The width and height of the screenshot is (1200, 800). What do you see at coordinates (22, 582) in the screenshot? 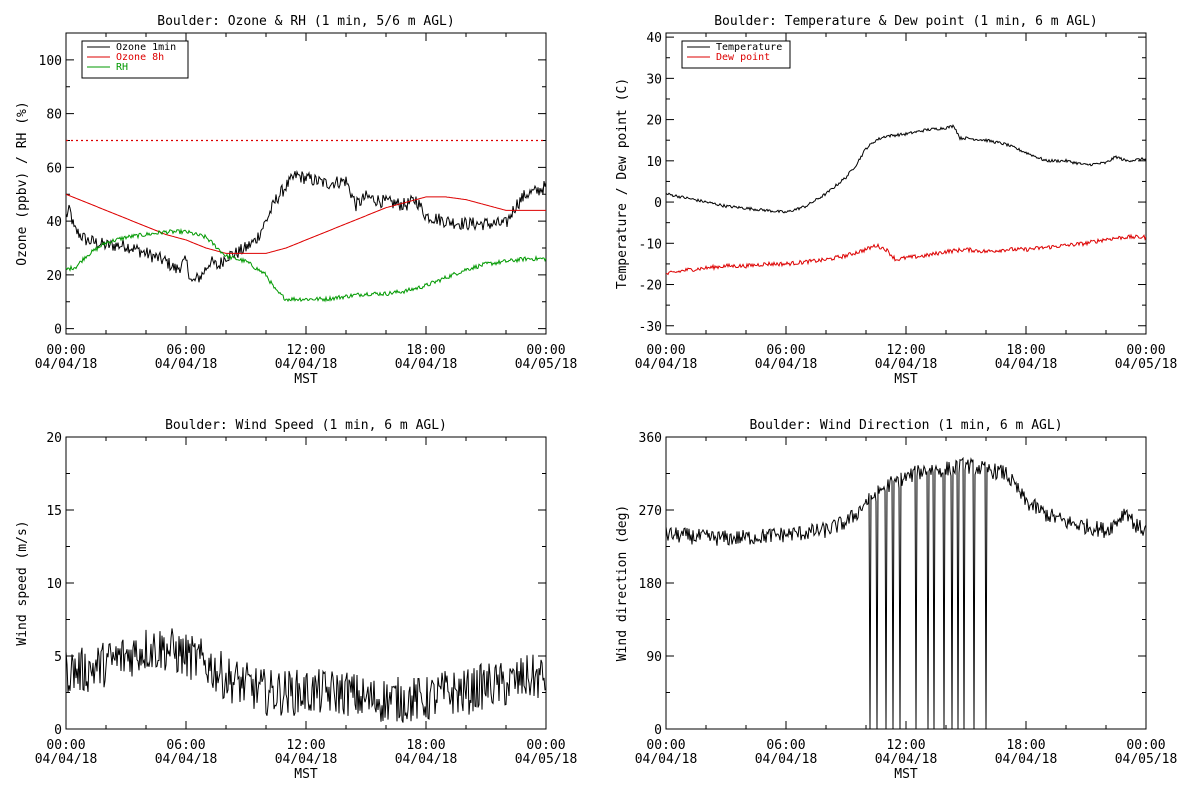
I see `y-axis-label: Wind speed (m/s)` at bounding box center [22, 582].